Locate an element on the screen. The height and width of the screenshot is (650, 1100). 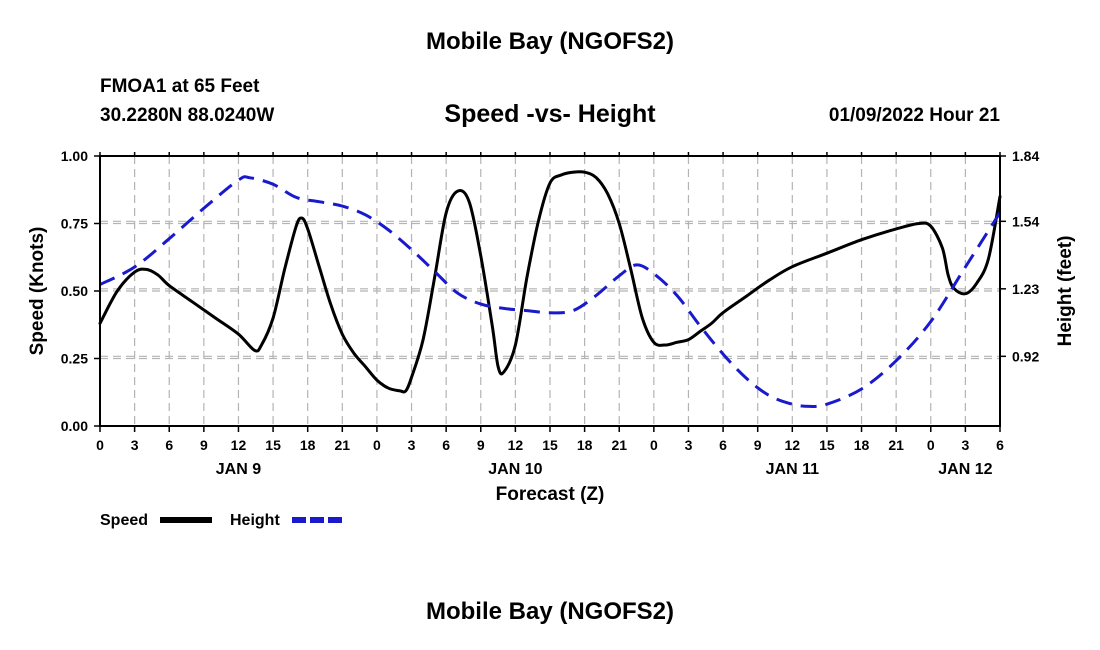
coordinates-label: 30.2280N 88.0240W is located at coordinates (187, 115).